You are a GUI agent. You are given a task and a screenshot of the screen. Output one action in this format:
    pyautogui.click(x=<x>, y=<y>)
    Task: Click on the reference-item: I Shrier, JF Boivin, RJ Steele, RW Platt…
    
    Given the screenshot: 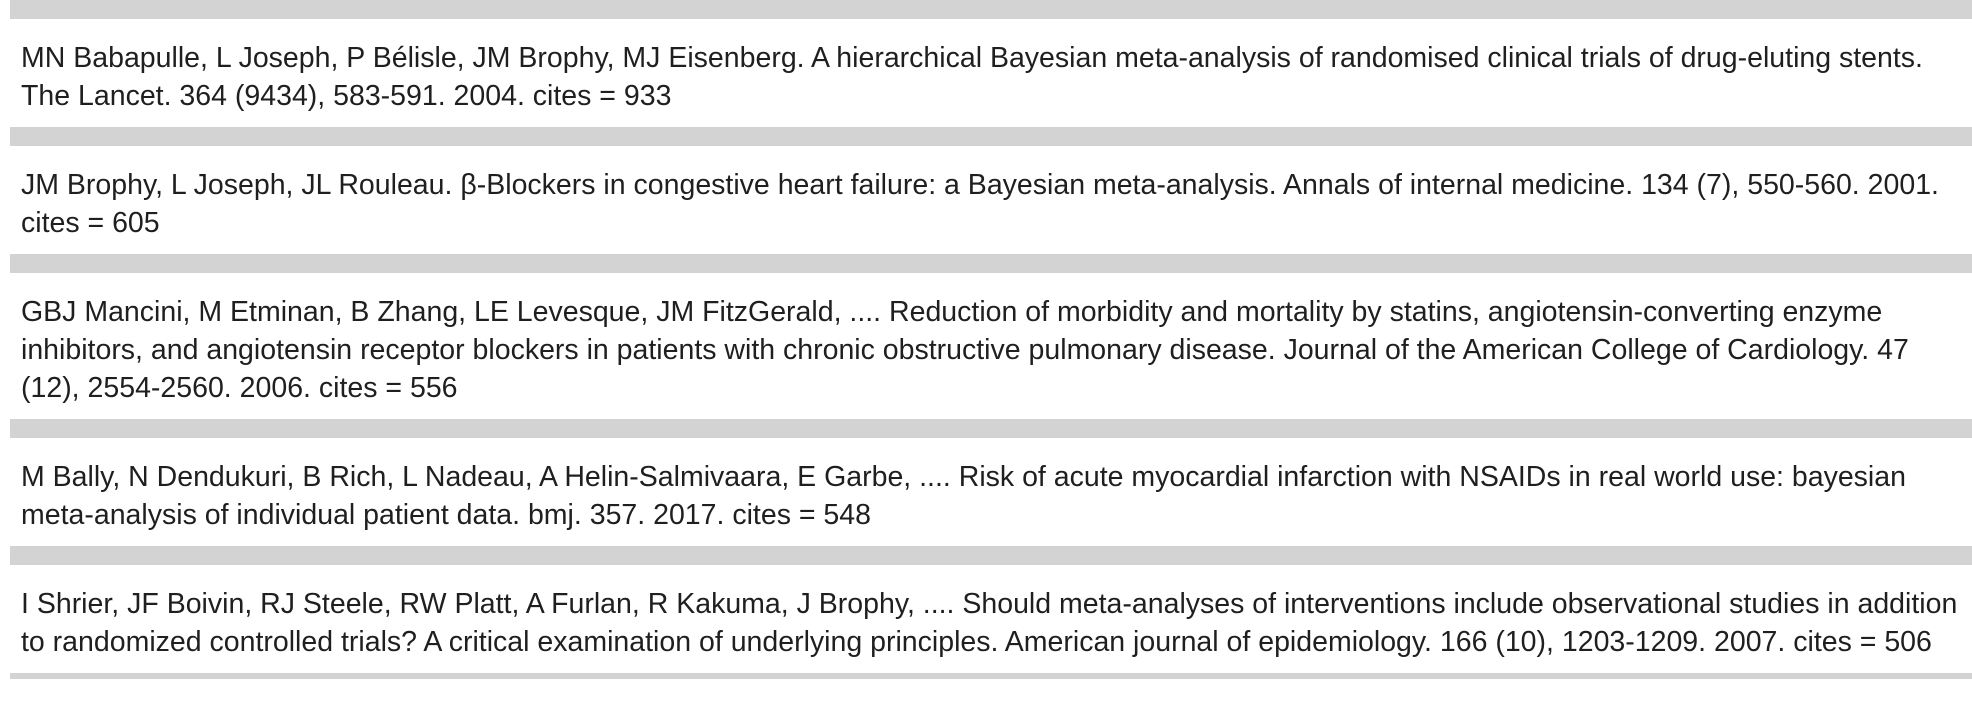 What is the action you would take?
    pyautogui.click(x=989, y=623)
    